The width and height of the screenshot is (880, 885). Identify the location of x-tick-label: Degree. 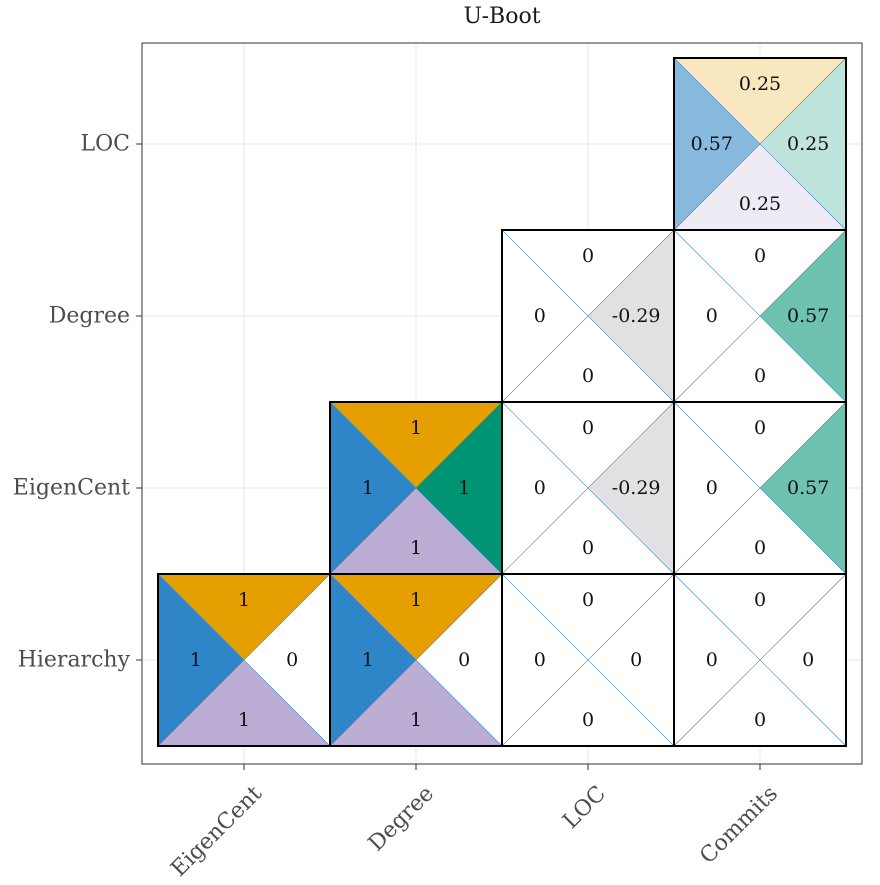
(401, 818).